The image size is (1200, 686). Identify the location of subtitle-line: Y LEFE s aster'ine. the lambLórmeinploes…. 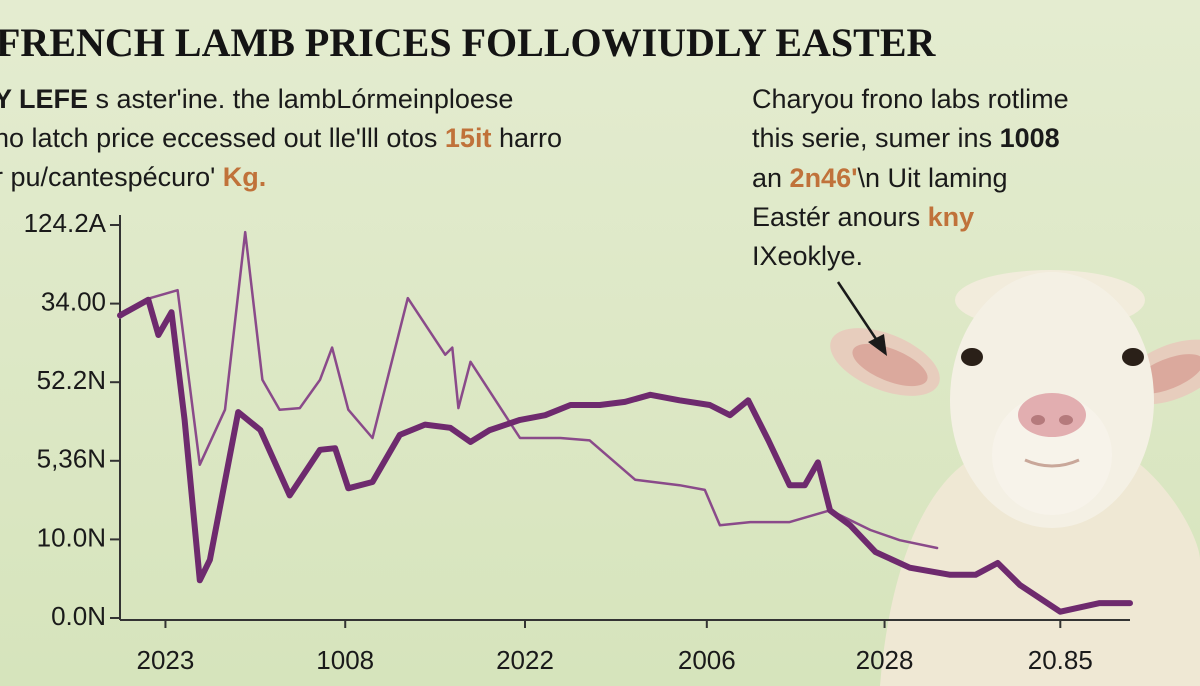
(256, 99).